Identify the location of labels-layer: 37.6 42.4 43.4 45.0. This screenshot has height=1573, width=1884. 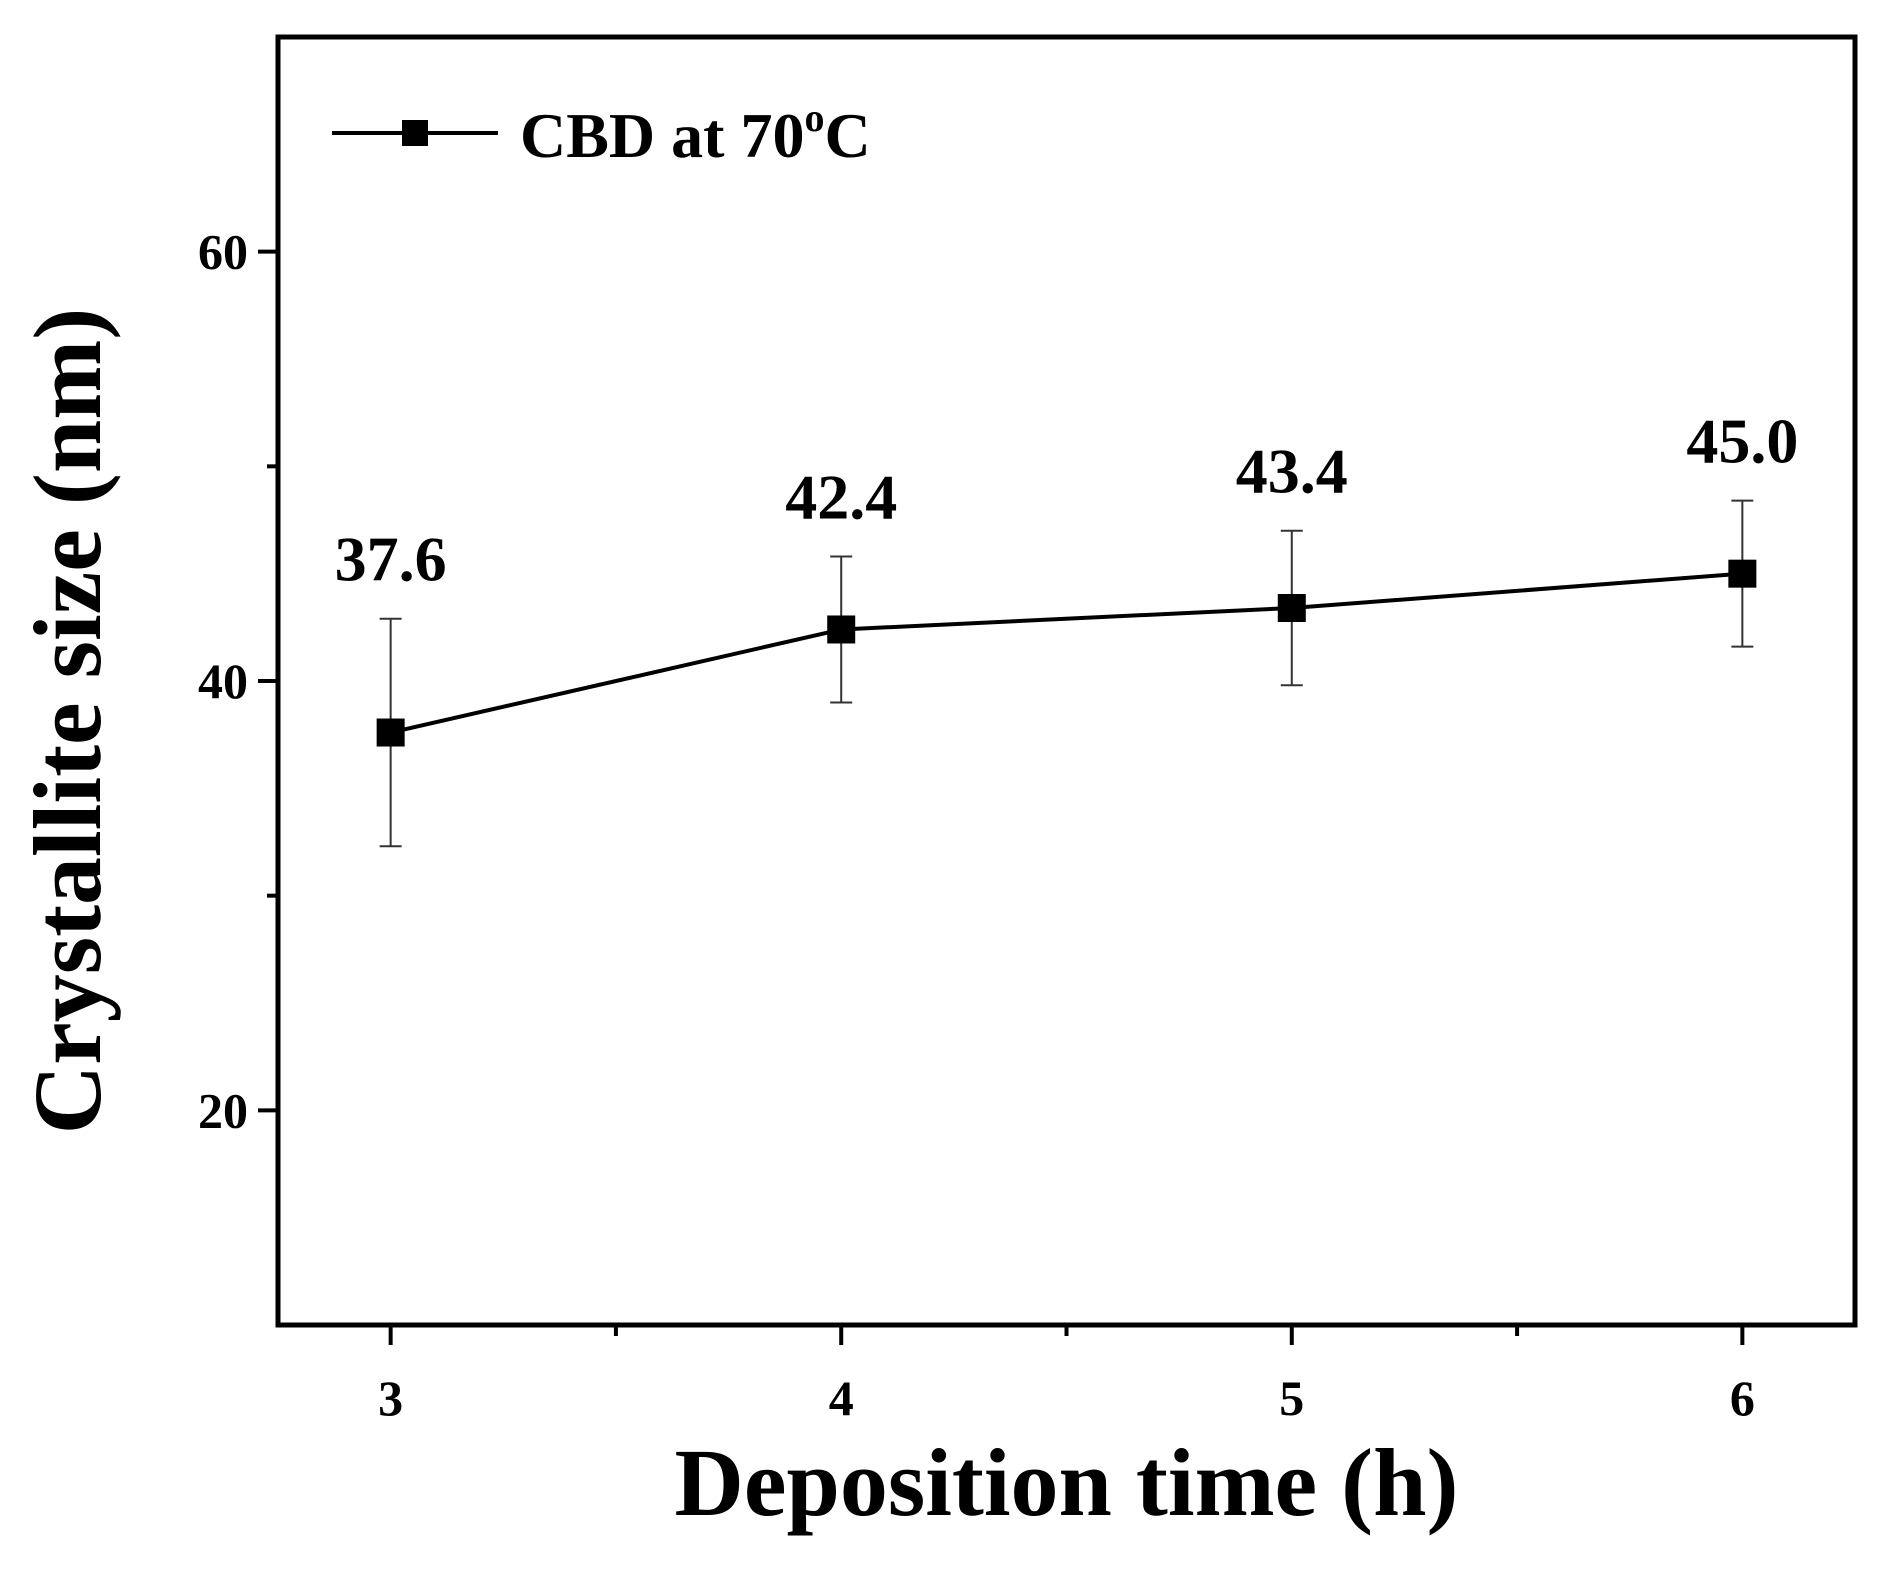
(1067, 500).